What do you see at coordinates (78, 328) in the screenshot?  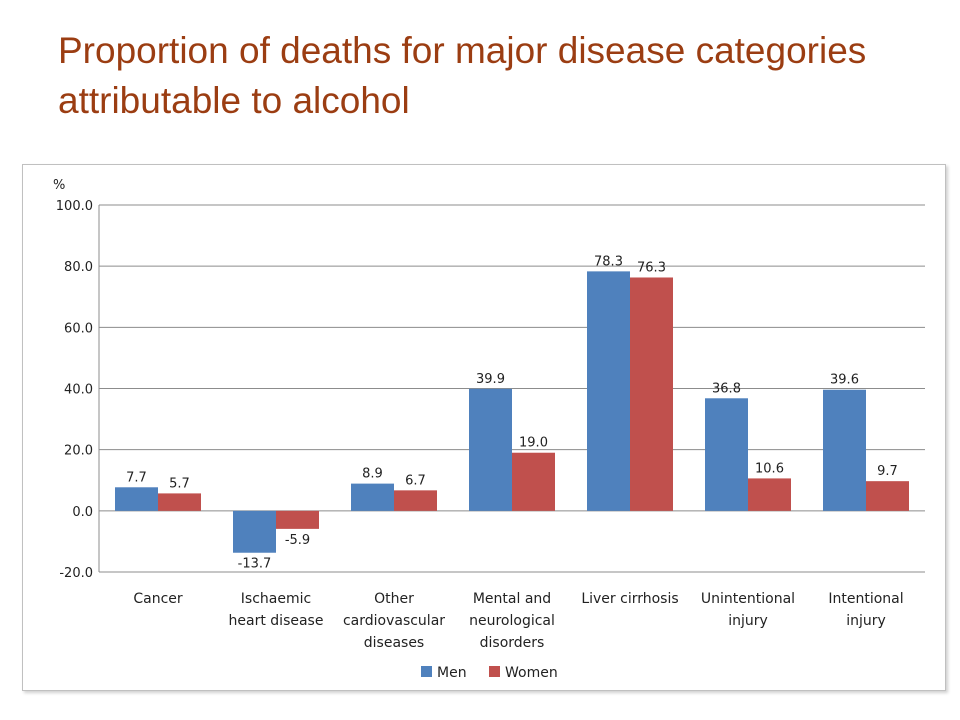 I see `y-tick-label: 60.0` at bounding box center [78, 328].